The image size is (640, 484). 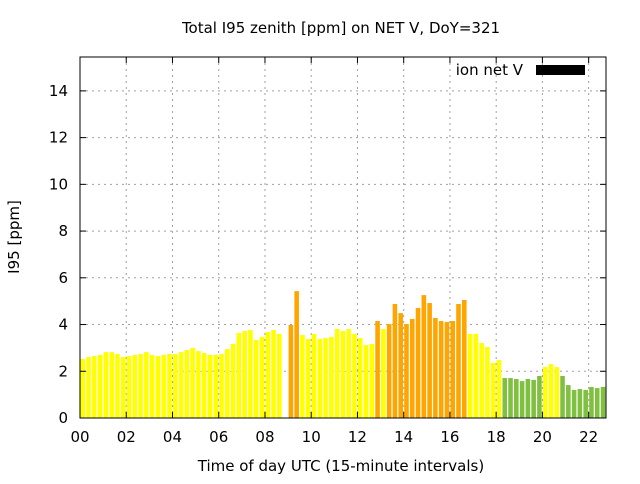 I want to click on x-tick-label: 22, so click(x=588, y=437).